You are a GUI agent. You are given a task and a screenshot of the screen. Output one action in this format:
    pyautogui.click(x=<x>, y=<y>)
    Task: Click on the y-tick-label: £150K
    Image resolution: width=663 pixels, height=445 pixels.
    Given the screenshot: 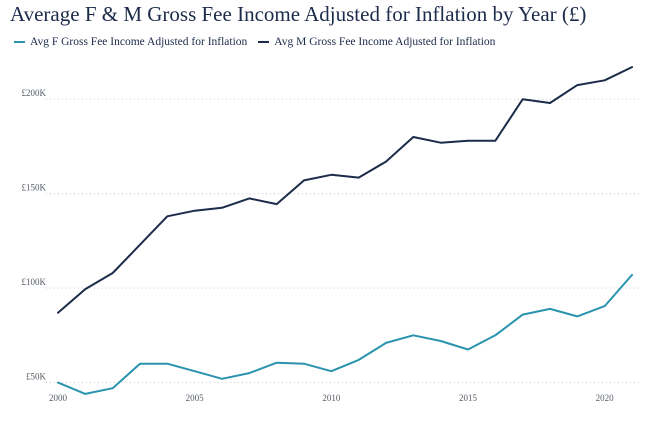 What is the action you would take?
    pyautogui.click(x=34, y=188)
    